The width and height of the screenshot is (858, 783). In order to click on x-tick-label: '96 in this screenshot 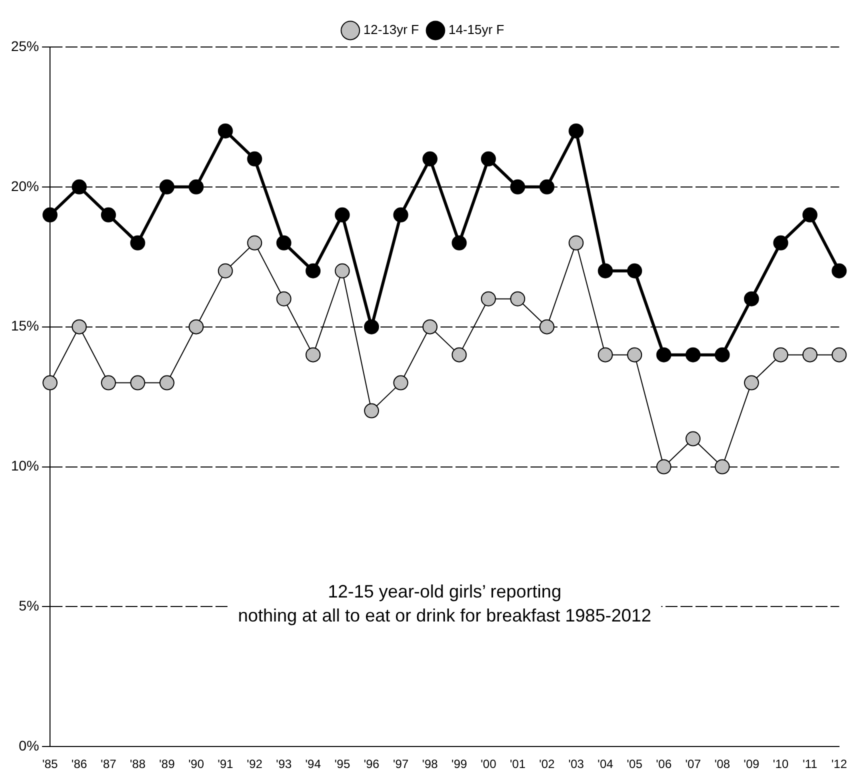, I will do `click(372, 764)`.